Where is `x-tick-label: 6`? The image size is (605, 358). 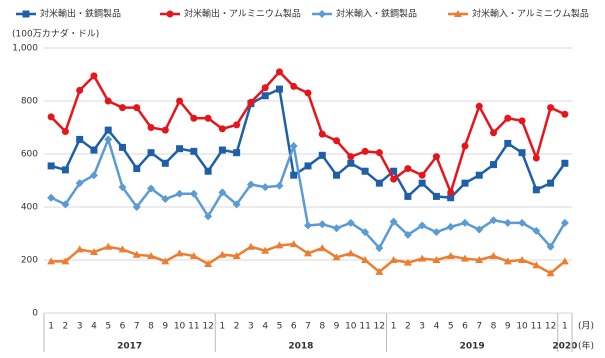
x-tick-label: 6 is located at coordinates (123, 327).